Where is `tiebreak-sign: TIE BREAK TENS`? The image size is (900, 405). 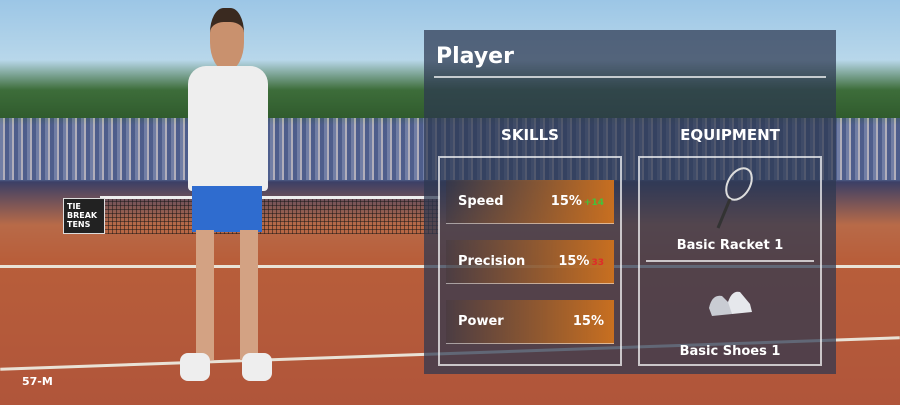 tiebreak-sign: TIE BREAK TENS is located at coordinates (84, 216).